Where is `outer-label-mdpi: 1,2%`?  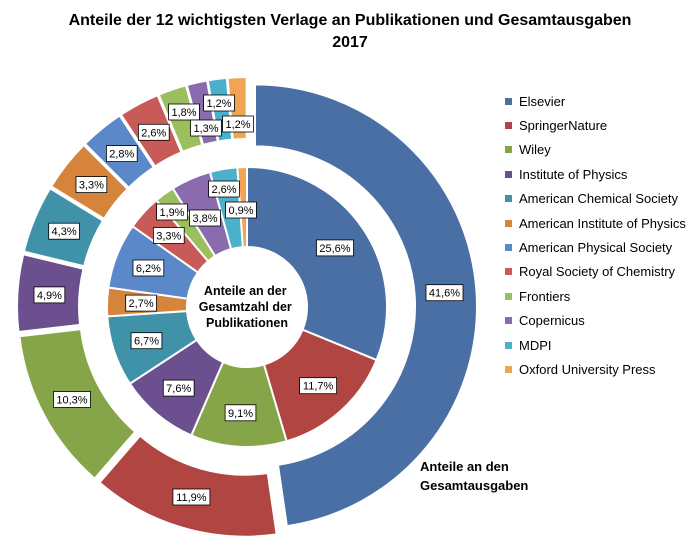 outer-label-mdpi: 1,2% is located at coordinates (219, 103).